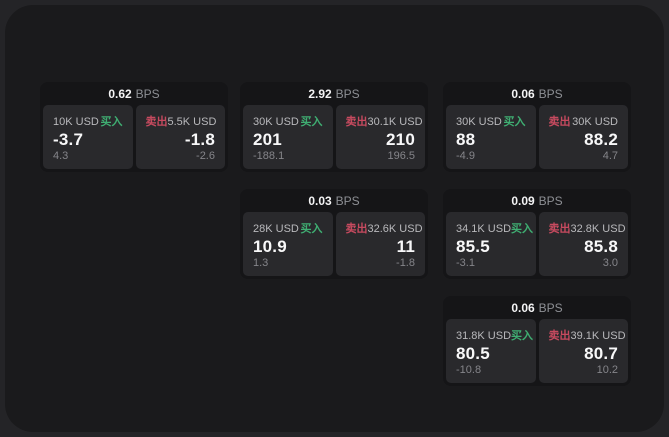 This screenshot has height=437, width=669. Describe the element at coordinates (587, 335) in the screenshot. I see `sell-panel-top: 卖出 39.1K USD` at that location.